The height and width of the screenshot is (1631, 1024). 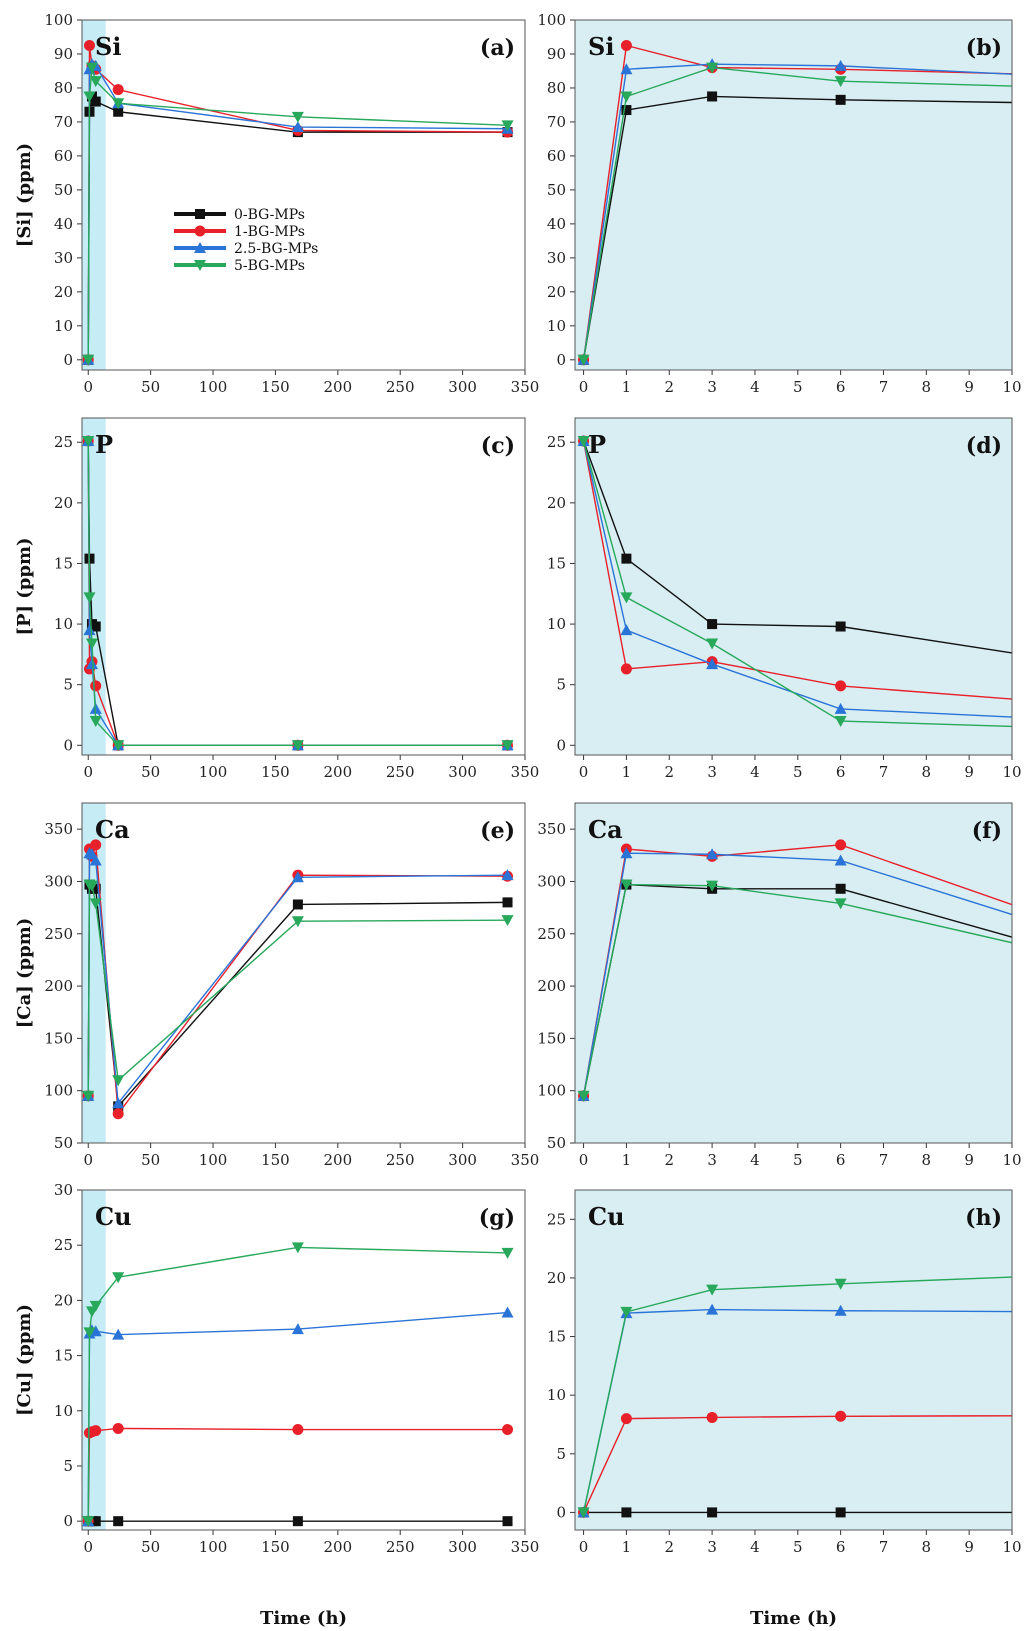 What do you see at coordinates (556, 224) in the screenshot?
I see `y-tick-label: 40` at bounding box center [556, 224].